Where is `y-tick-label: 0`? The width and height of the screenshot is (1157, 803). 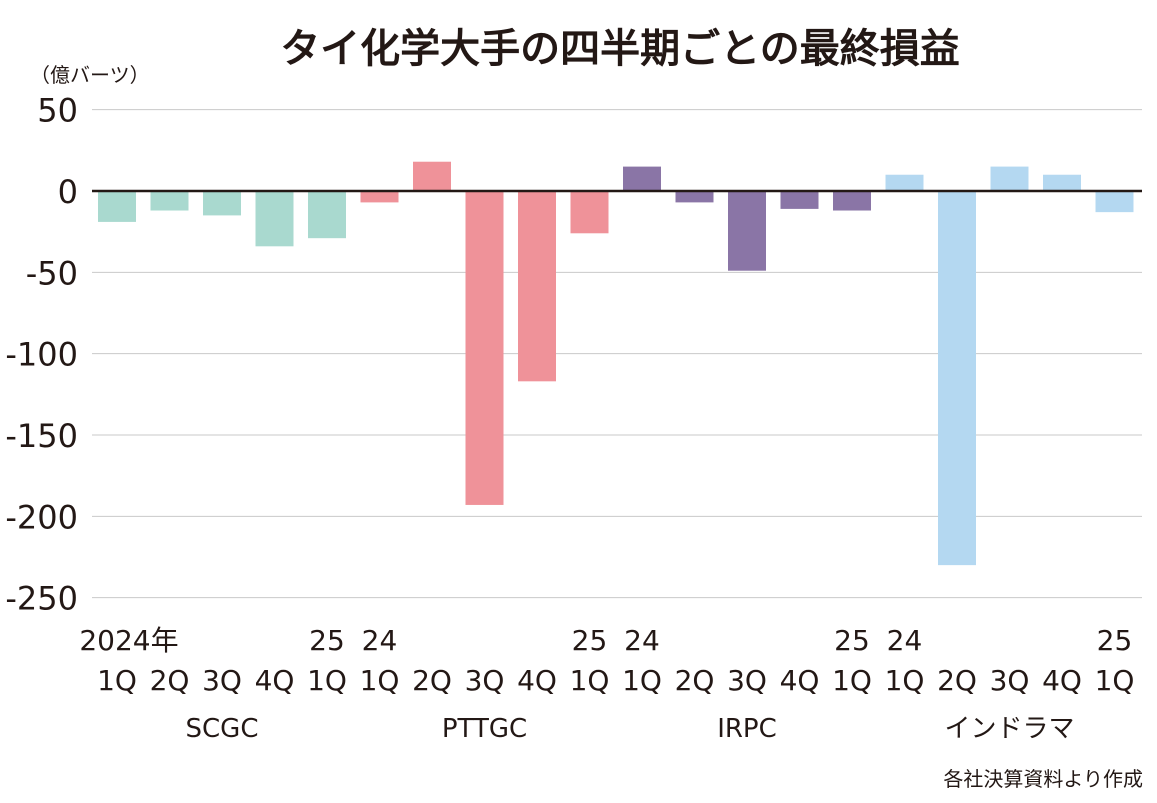
y-tick-label: 0 is located at coordinates (68, 192).